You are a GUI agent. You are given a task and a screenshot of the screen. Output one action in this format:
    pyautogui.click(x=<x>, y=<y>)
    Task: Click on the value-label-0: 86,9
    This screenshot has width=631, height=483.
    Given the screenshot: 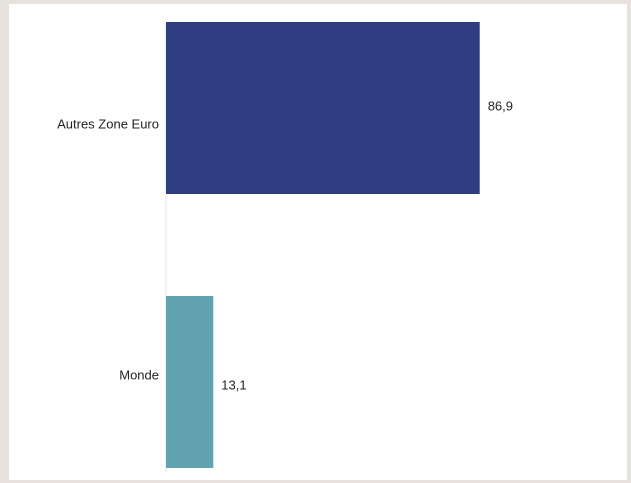 What is the action you would take?
    pyautogui.click(x=500, y=105)
    